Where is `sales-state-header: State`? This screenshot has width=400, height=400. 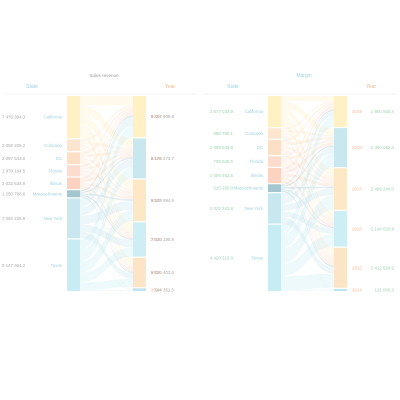 sales-state-header: State is located at coordinates (32, 87).